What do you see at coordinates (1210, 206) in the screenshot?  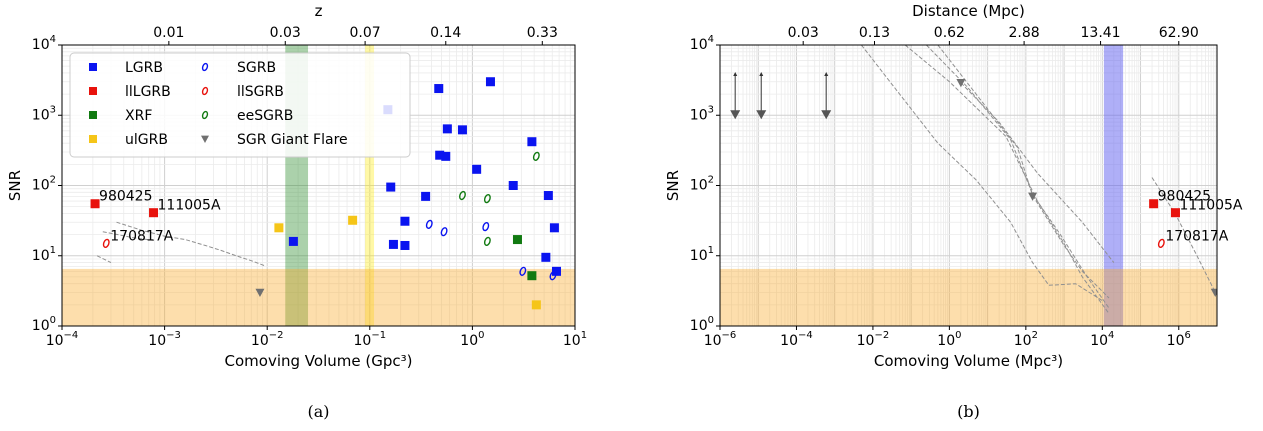 I see `annotation-111005A: 111005A` at bounding box center [1210, 206].